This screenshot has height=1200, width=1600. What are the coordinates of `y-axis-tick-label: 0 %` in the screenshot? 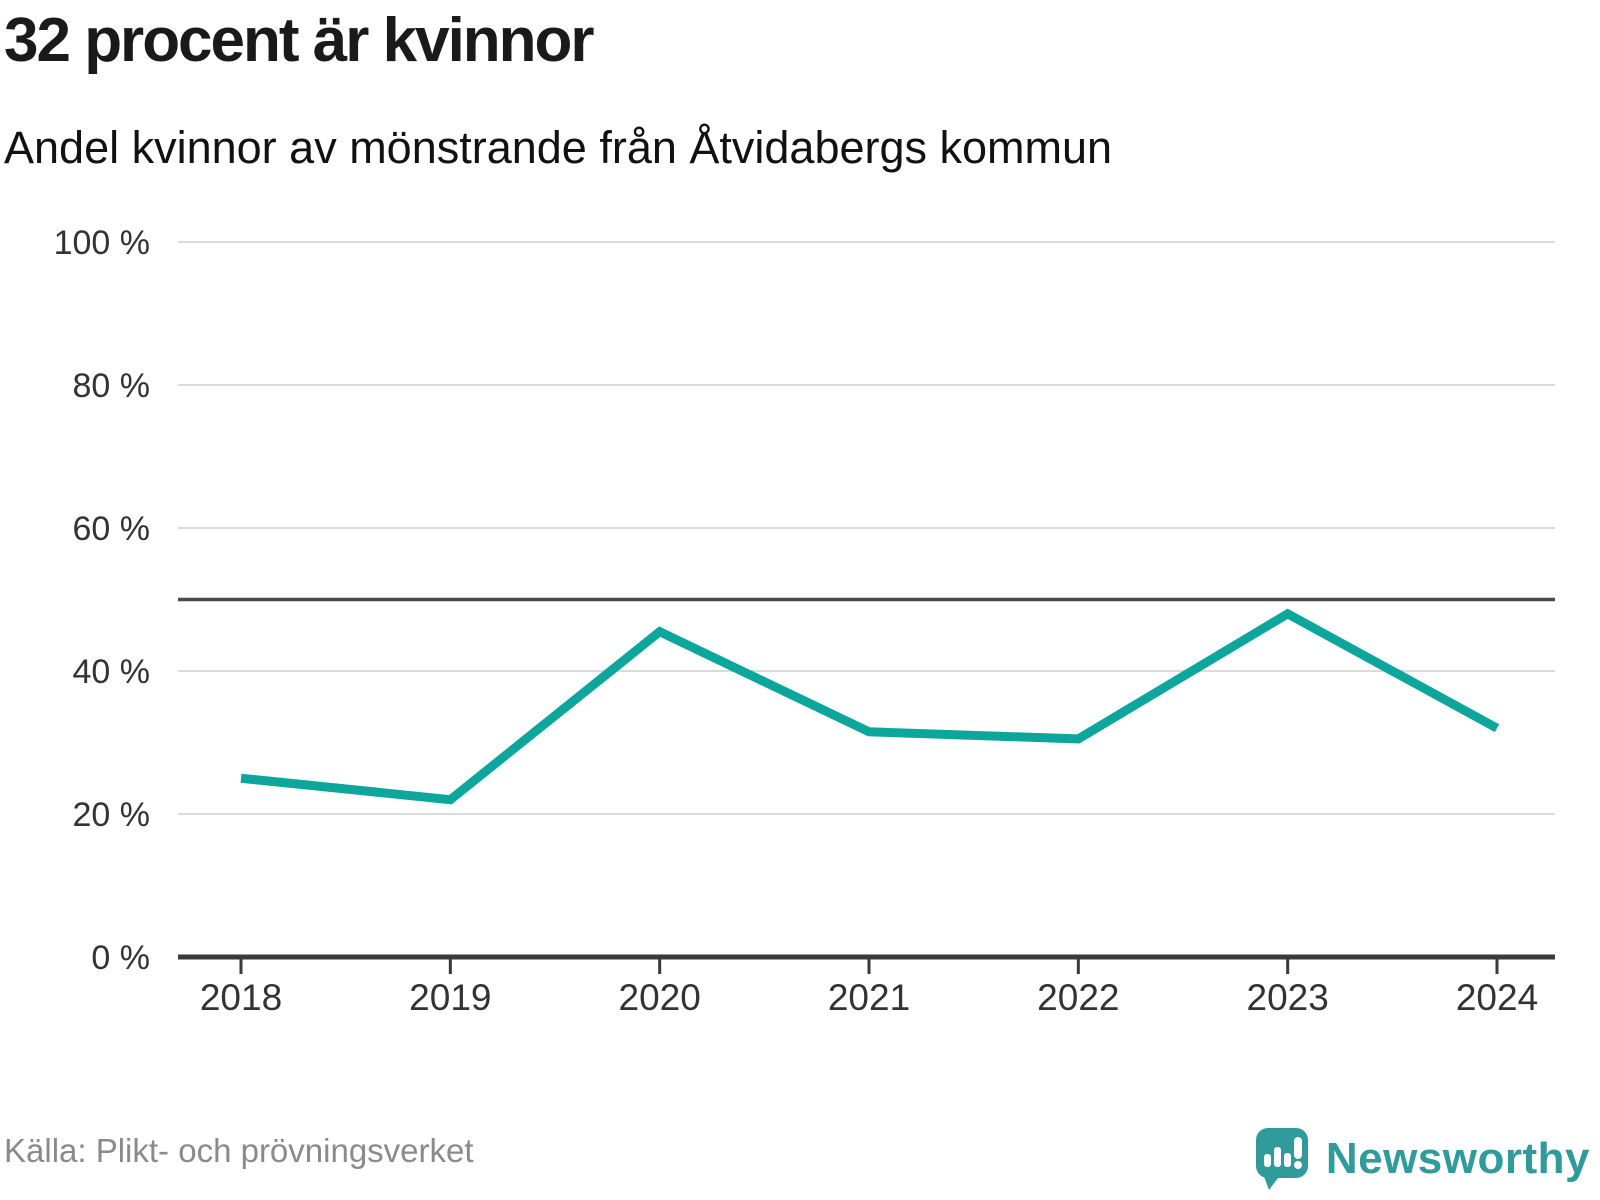 It's located at (120, 958).